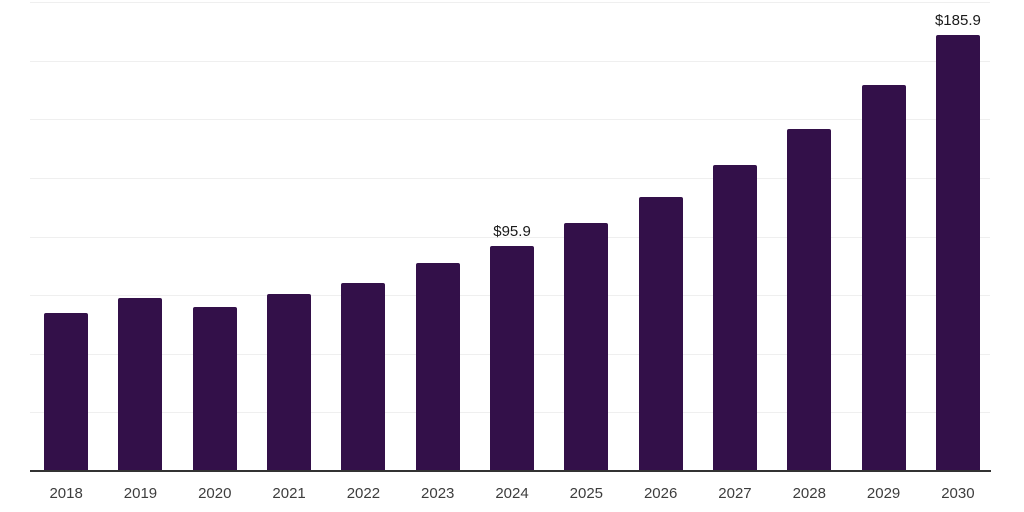 The image size is (1024, 512). Describe the element at coordinates (586, 347) in the screenshot. I see `bar-2025` at that location.